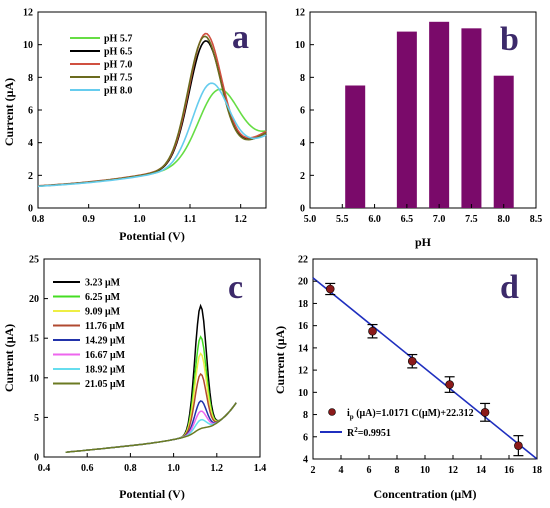 This screenshot has height=508, width=550. Describe the element at coordinates (190, 219) in the screenshot. I see `x-tick-label: 1.1` at that location.